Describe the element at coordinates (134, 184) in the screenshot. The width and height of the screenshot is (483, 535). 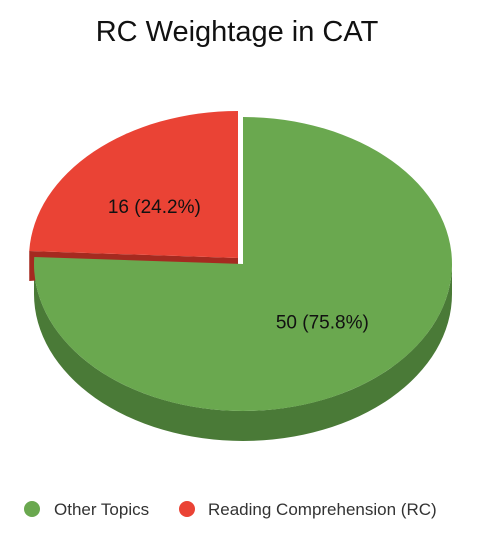
I see `slice-reading-comprehension` at that location.